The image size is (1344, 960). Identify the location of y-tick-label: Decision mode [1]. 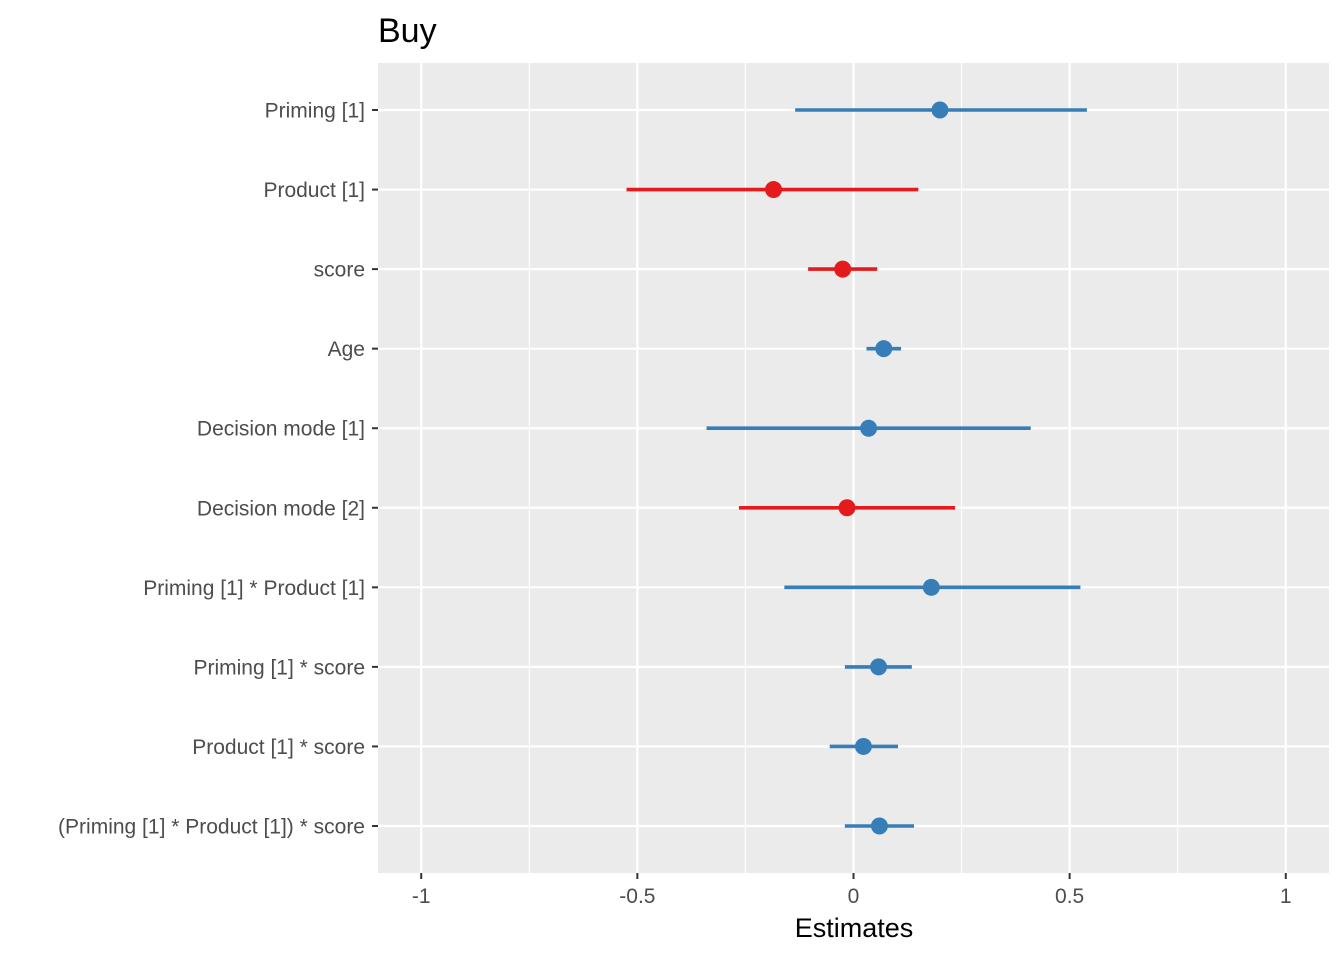
(281, 429).